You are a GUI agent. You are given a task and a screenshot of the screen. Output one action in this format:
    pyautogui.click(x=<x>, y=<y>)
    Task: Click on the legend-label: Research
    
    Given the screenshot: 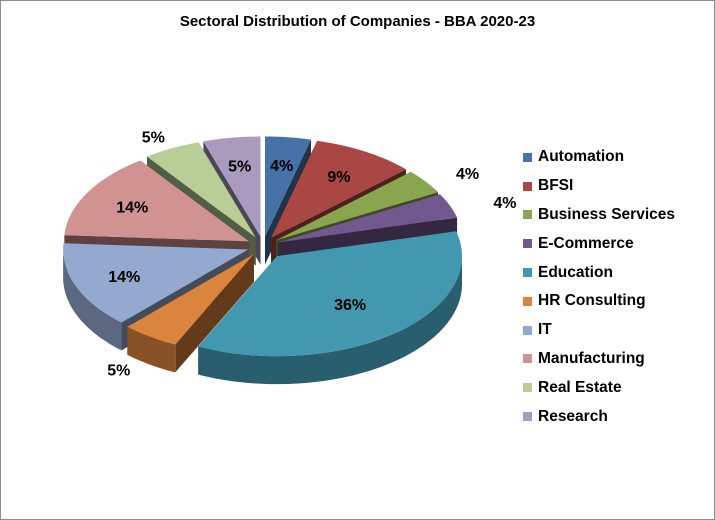 What is the action you would take?
    pyautogui.click(x=573, y=416)
    